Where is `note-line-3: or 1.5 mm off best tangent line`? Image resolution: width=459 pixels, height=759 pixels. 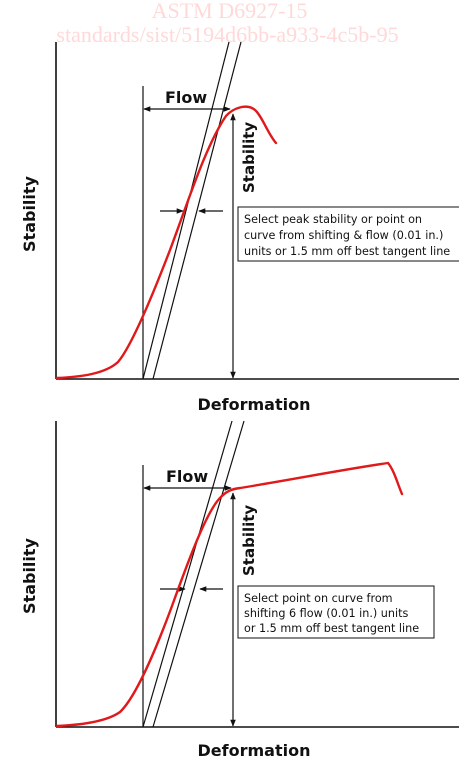
note-line-3: or 1.5 mm off best tangent line is located at coordinates (331, 628).